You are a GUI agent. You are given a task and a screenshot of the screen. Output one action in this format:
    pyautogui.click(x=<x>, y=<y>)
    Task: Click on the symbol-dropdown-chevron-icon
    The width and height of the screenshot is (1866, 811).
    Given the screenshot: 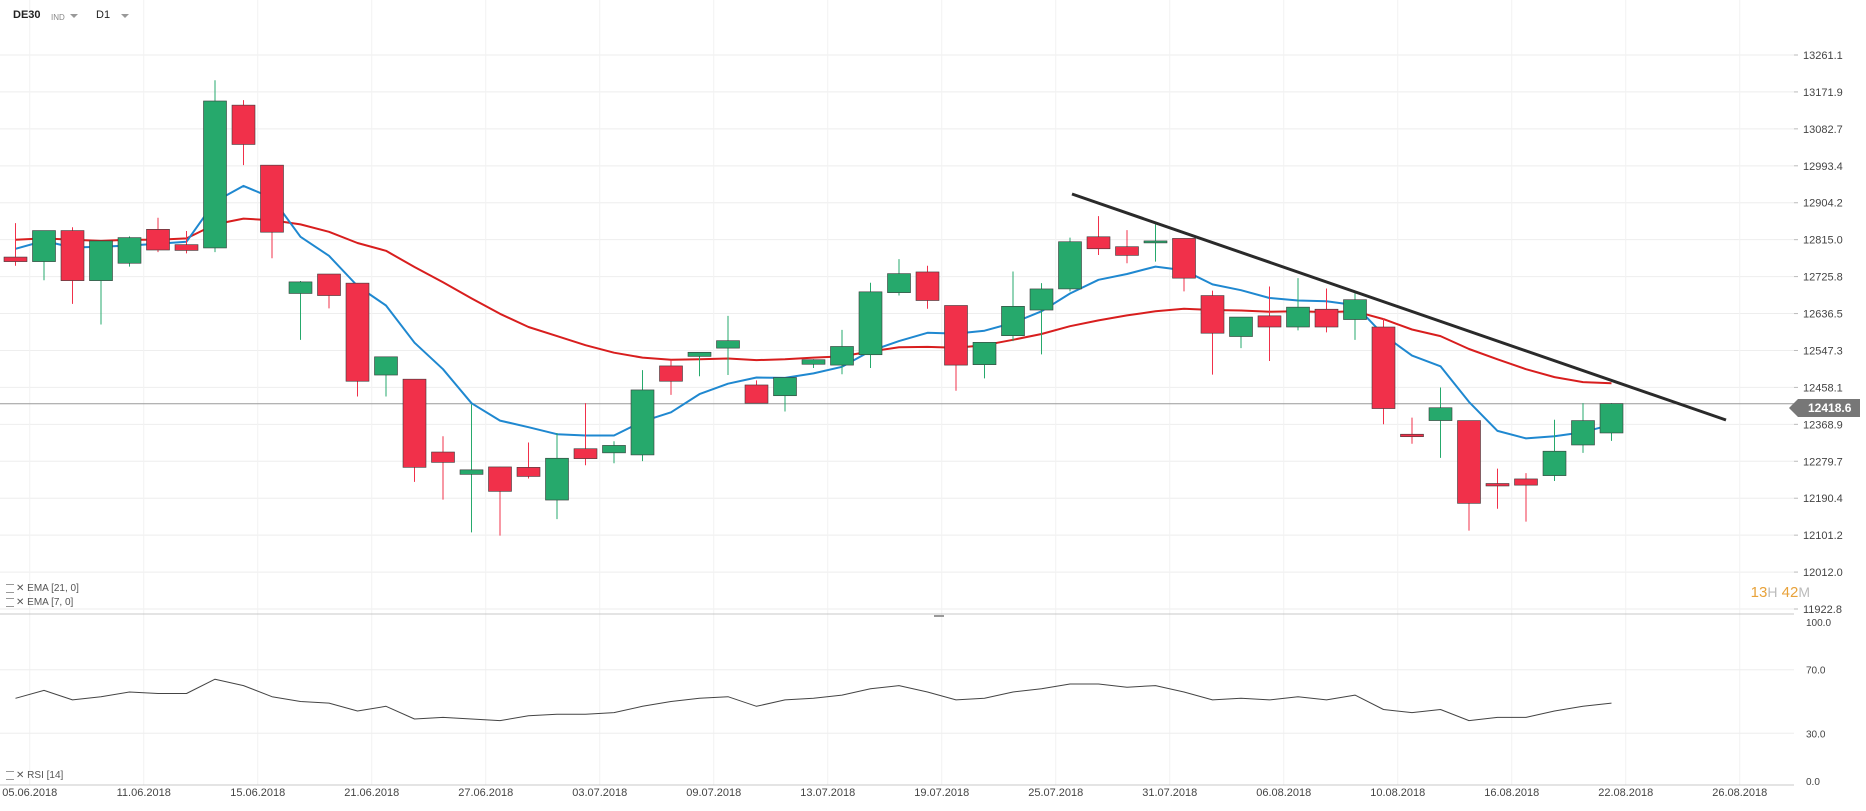 What is the action you would take?
    pyautogui.click(x=74, y=16)
    